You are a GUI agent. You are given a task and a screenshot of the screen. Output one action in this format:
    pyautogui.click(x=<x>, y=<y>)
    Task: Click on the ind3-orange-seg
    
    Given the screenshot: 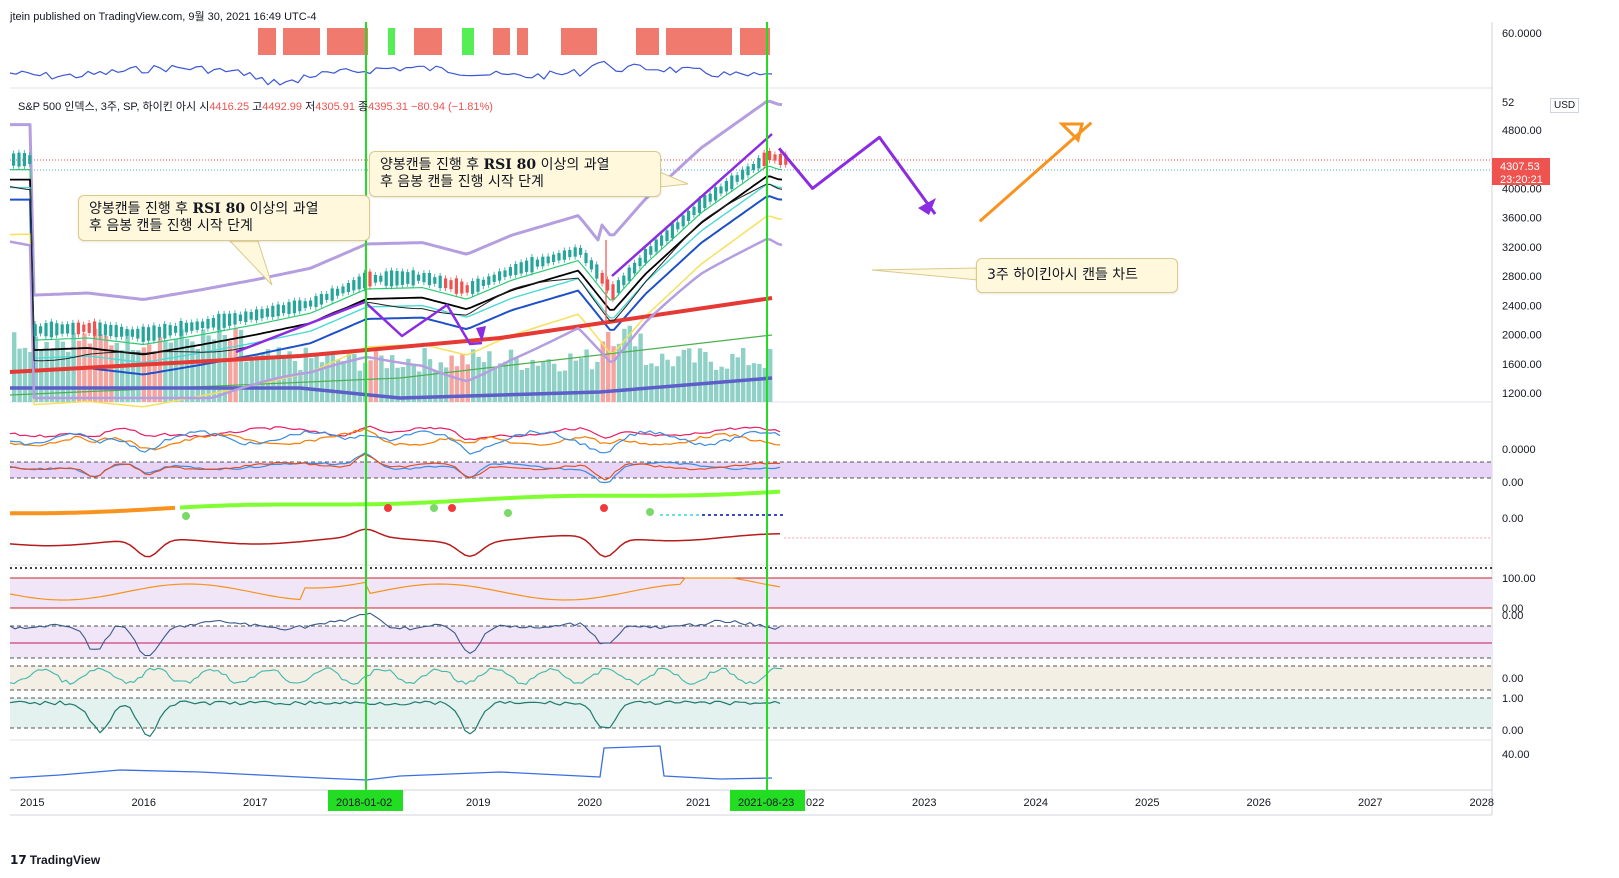 What is the action you would take?
    pyautogui.click(x=93, y=510)
    